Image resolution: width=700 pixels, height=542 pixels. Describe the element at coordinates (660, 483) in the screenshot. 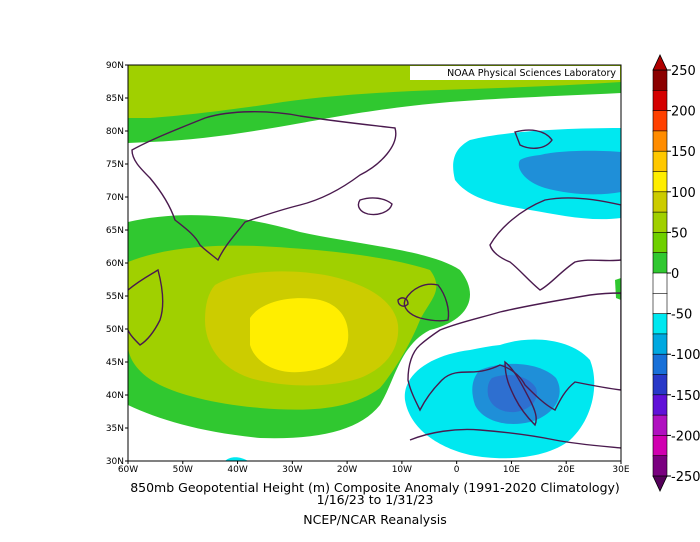

I see `colorbar-bottom-arrow` at that location.